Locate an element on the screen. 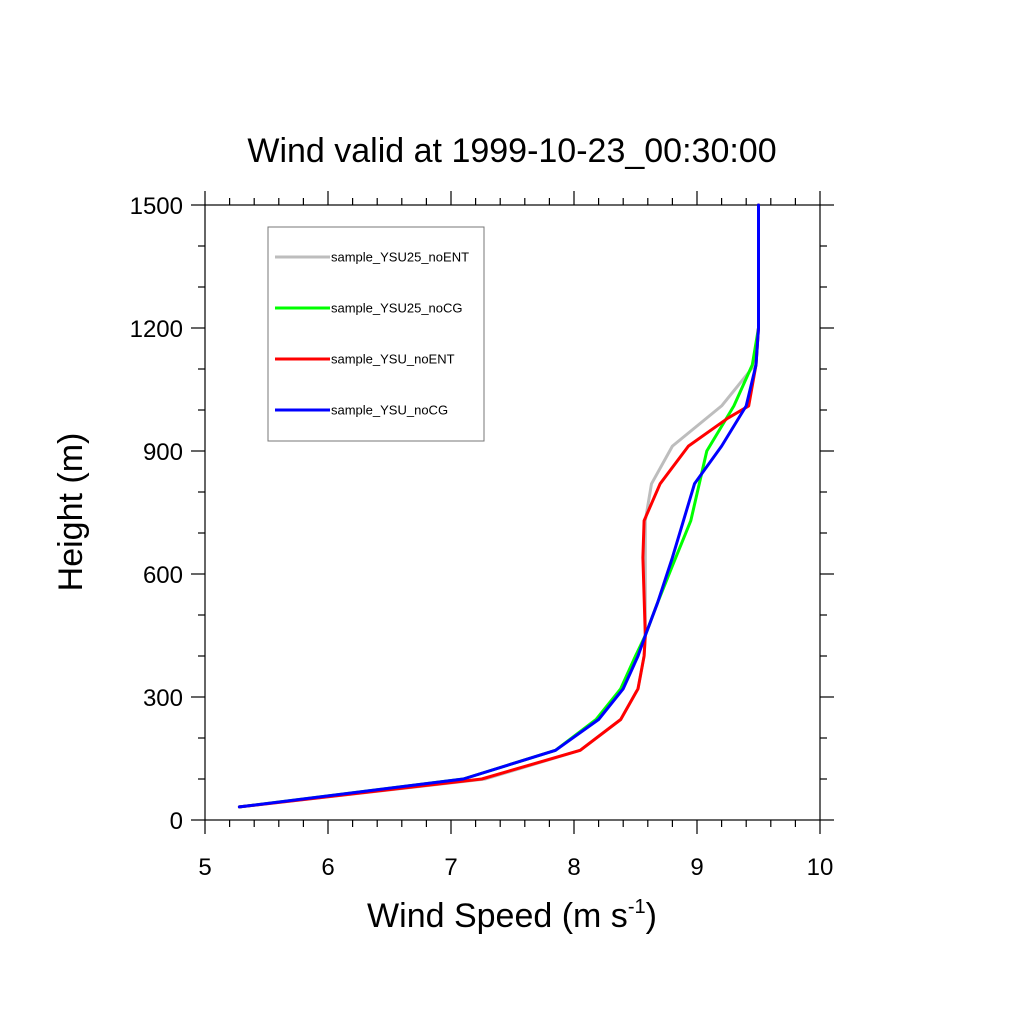 This screenshot has height=1024, width=1024. legend-label-sample_YSU_noENT: sample_YSU_noENT is located at coordinates (393, 359).